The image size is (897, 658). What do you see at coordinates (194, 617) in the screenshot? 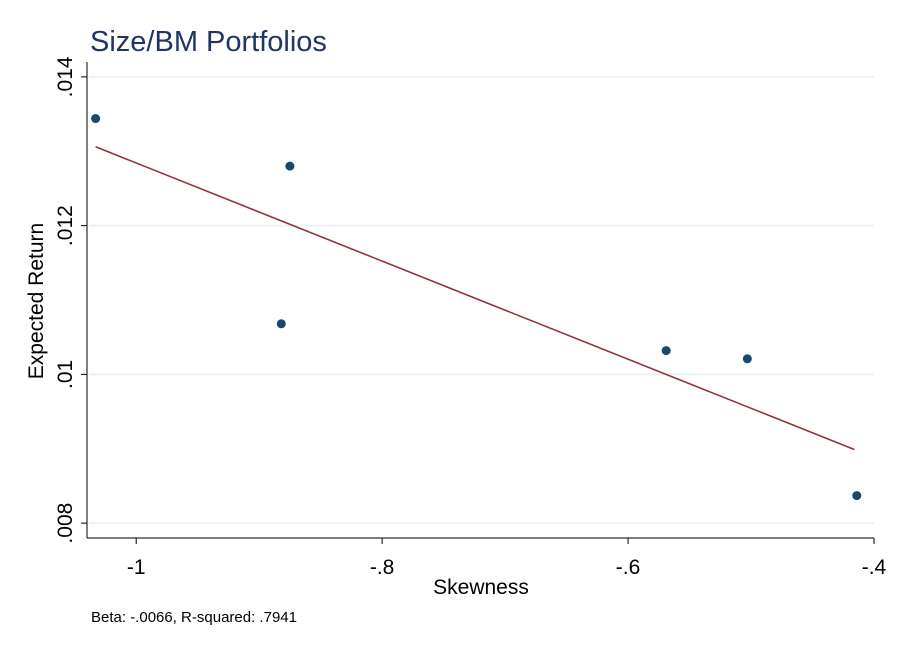
I see `regression-annotation: Beta: -.0066, R-squared: .7941` at bounding box center [194, 617].